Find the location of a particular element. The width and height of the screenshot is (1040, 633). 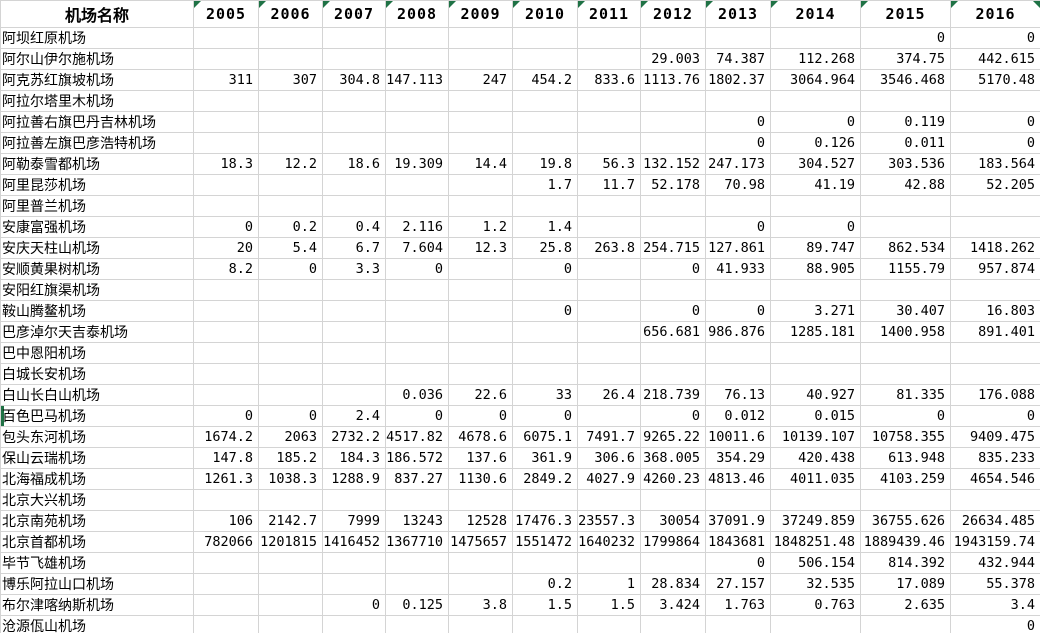

cell-value: 1.2 is located at coordinates (480, 227).